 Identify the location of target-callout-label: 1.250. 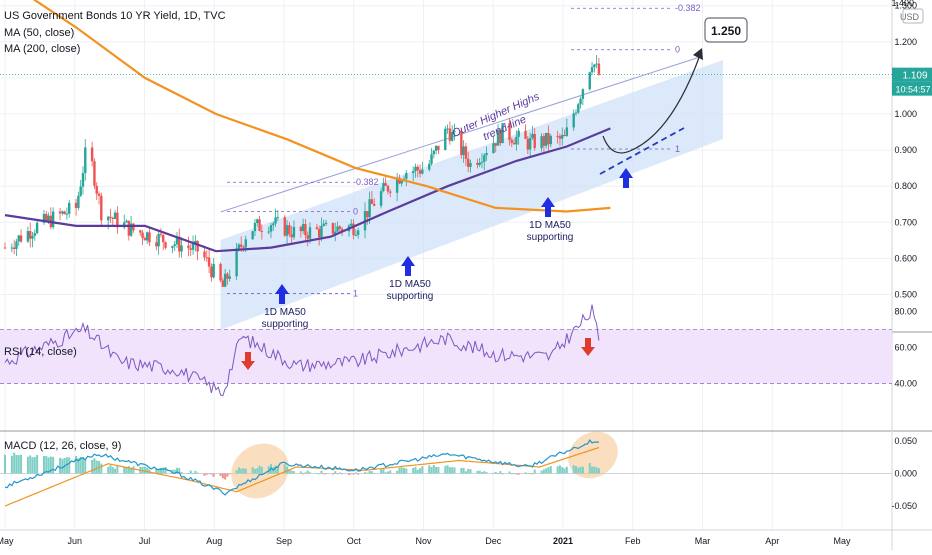
(726, 31).